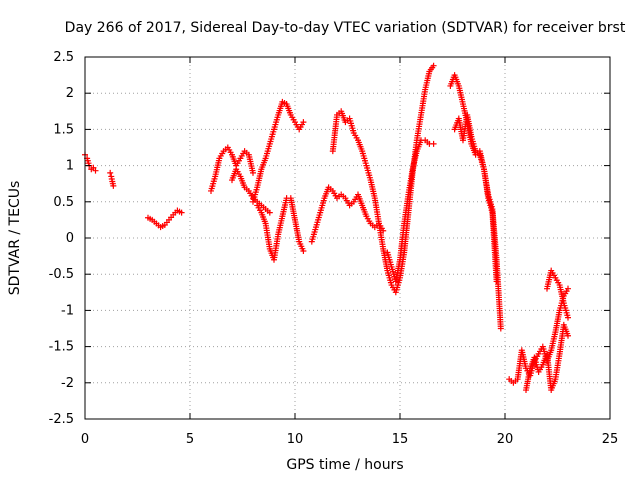 The width and height of the screenshot is (640, 480). What do you see at coordinates (70, 166) in the screenshot?
I see `y-tick-label: 1` at bounding box center [70, 166].